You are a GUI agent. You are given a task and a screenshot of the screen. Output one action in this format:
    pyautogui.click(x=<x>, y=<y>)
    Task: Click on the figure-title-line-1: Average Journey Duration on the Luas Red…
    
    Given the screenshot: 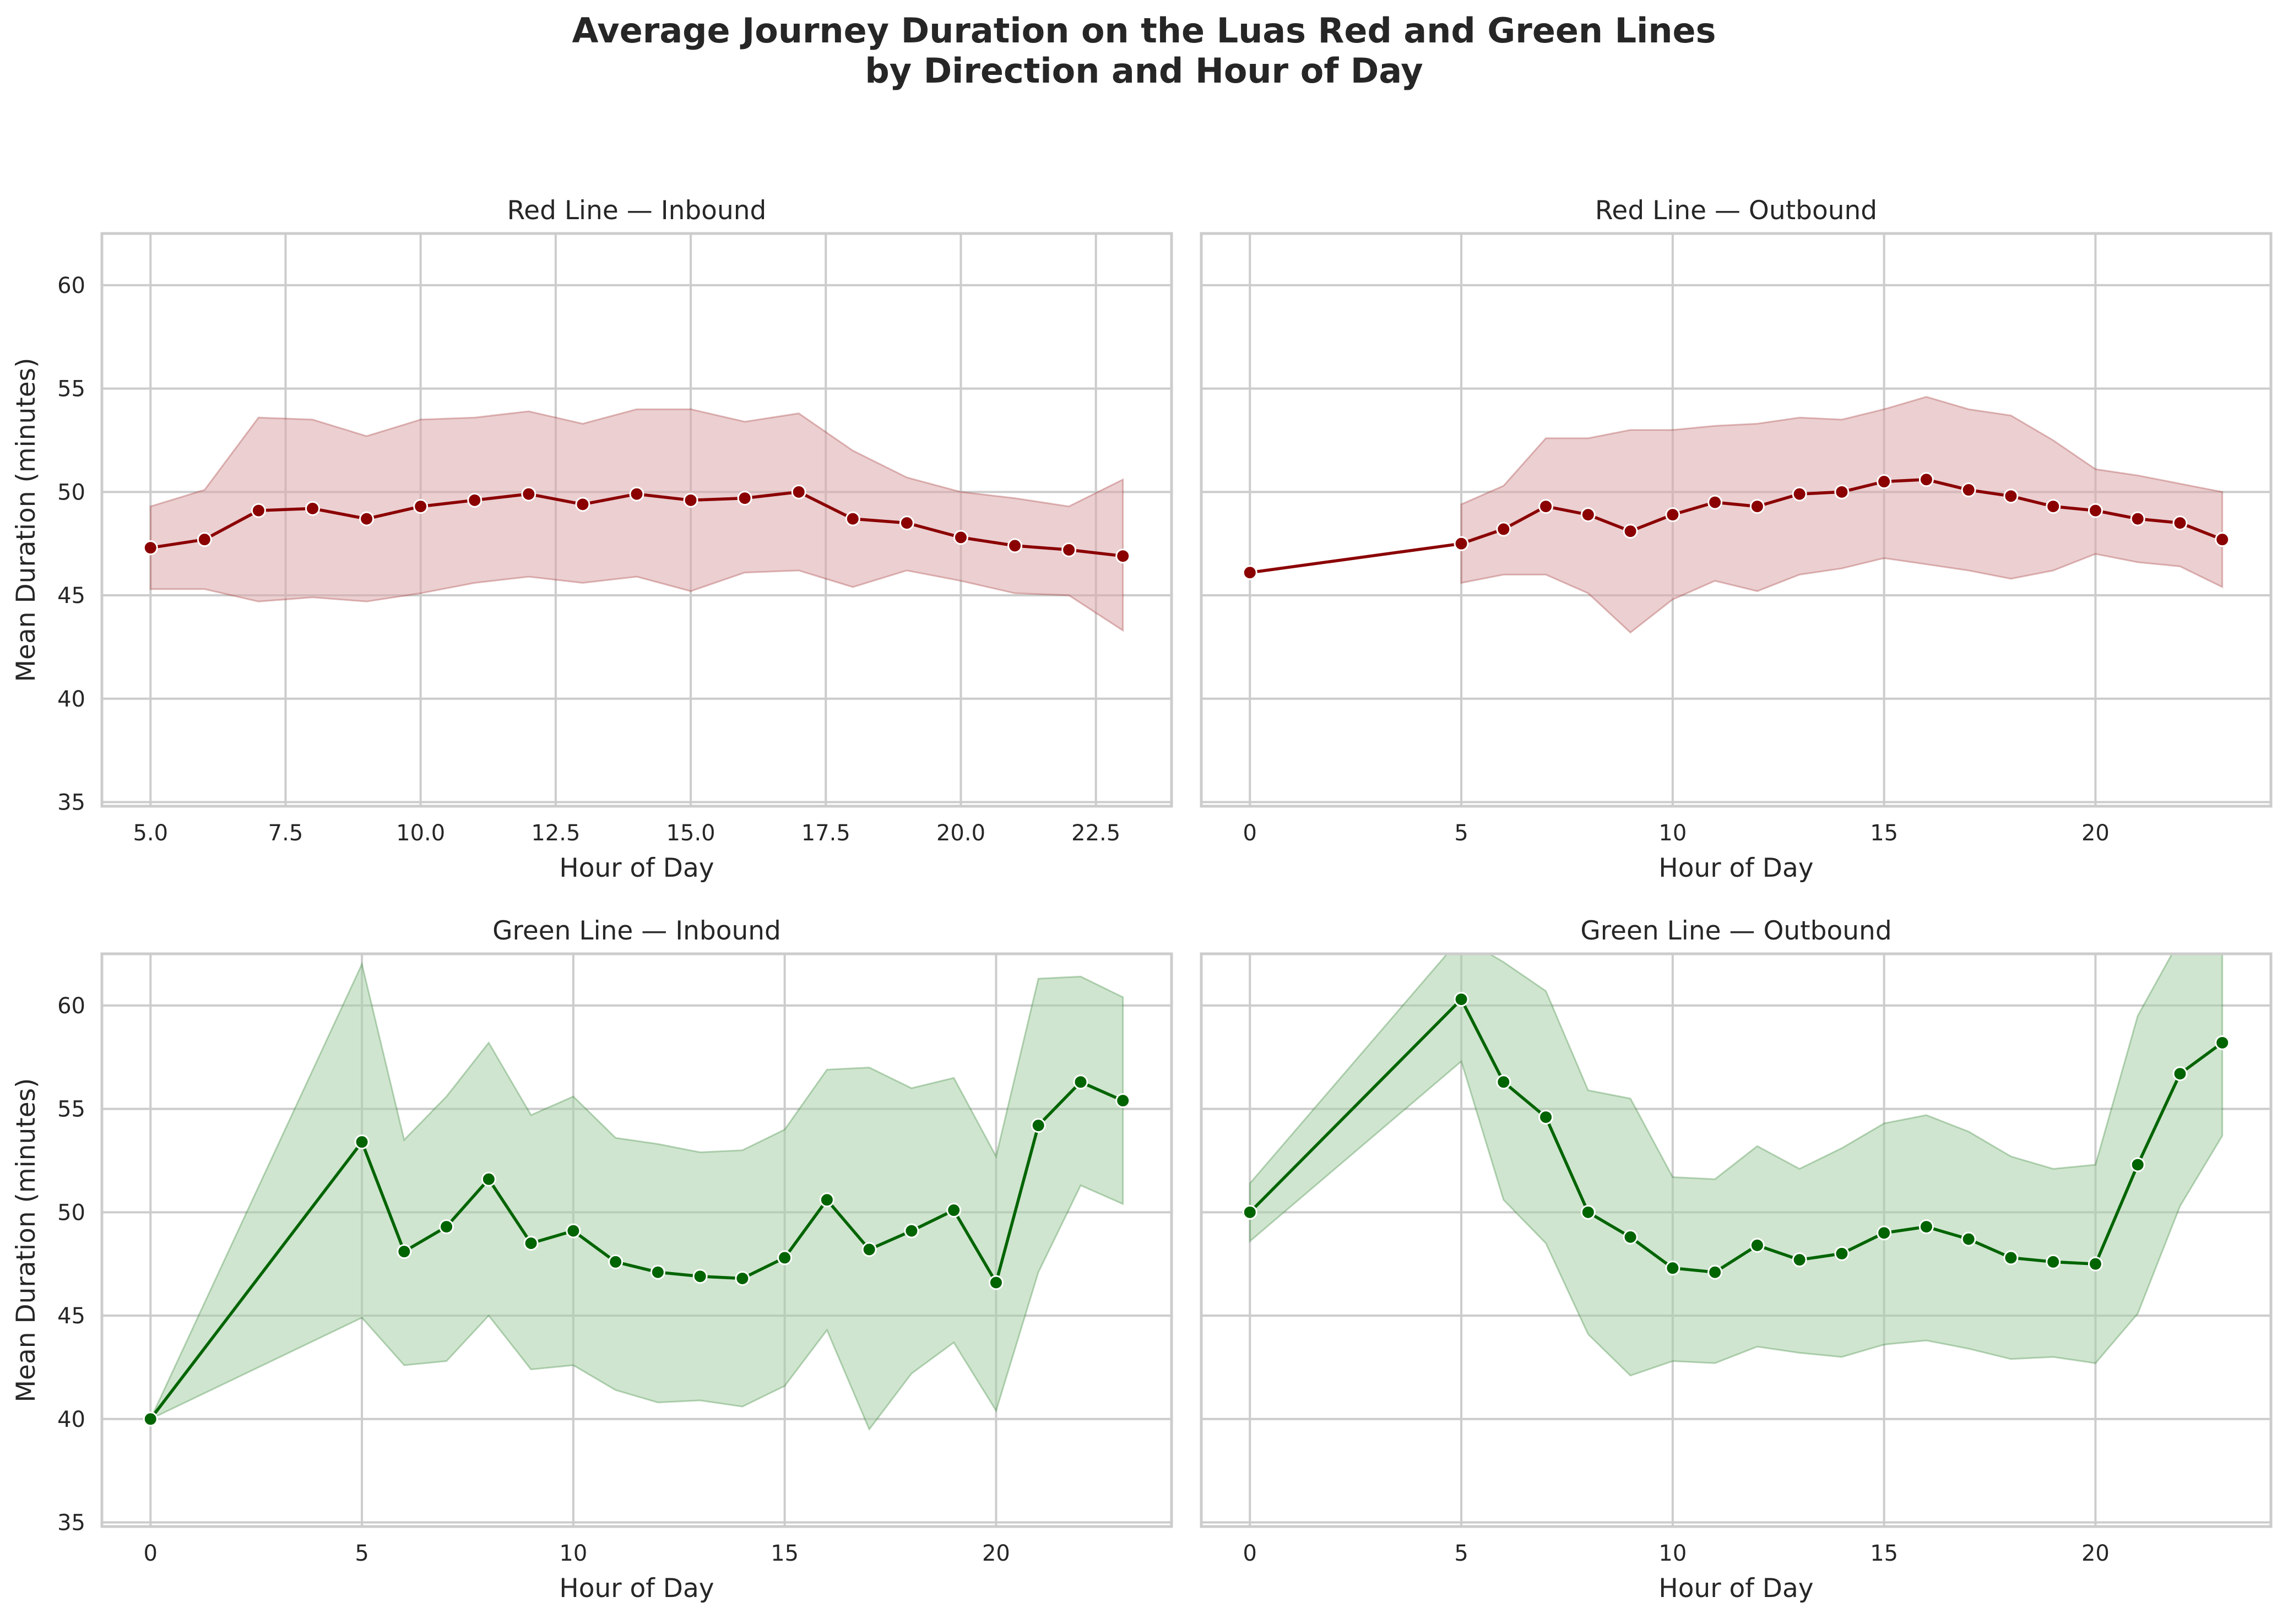 What is the action you would take?
    pyautogui.click(x=1144, y=30)
    